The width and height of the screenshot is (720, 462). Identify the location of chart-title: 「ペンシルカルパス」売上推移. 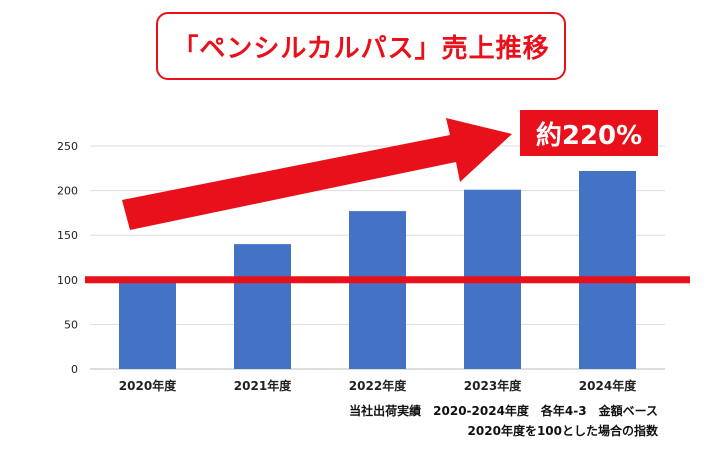
(361, 46).